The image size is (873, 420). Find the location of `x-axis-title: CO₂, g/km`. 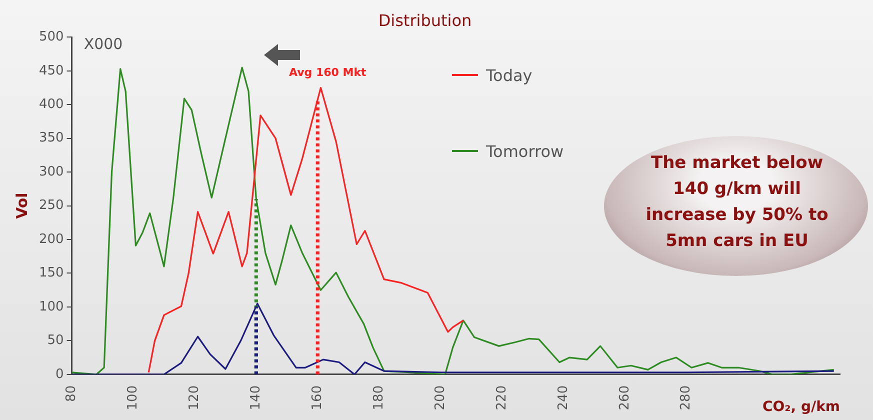

x-axis-title: CO₂, g/km is located at coordinates (801, 407).